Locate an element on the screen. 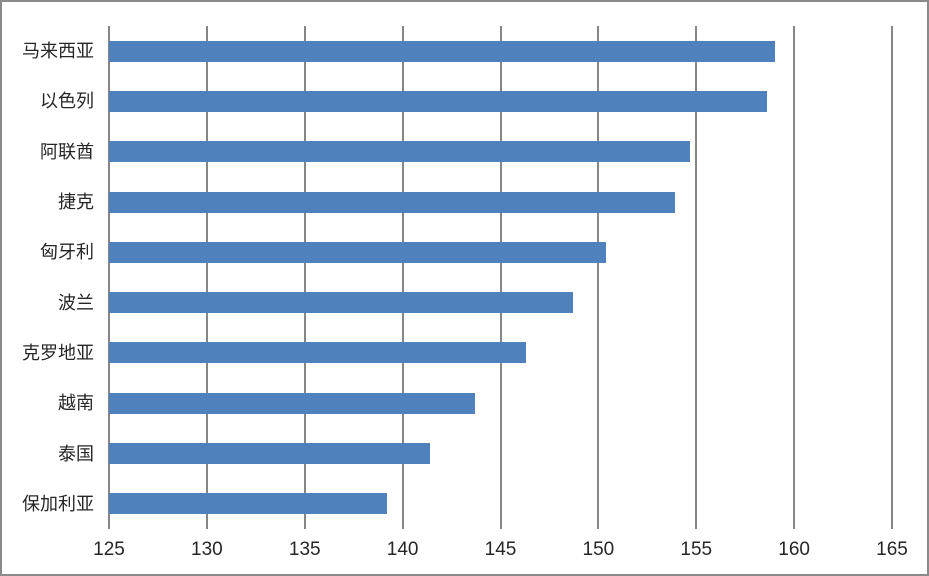 The width and height of the screenshot is (929, 576). category-label: 泰国 is located at coordinates (76, 453).